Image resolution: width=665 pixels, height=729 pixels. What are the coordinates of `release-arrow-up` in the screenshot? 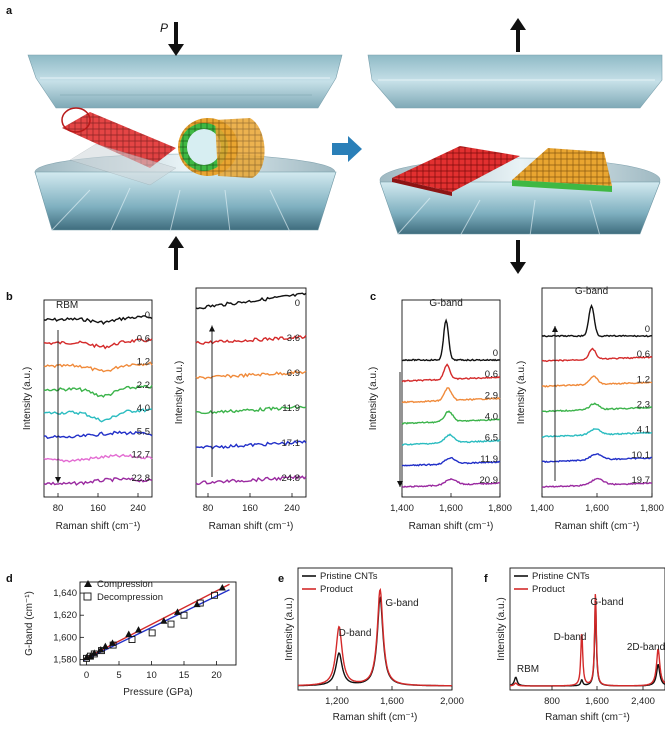 It's located at (518, 35).